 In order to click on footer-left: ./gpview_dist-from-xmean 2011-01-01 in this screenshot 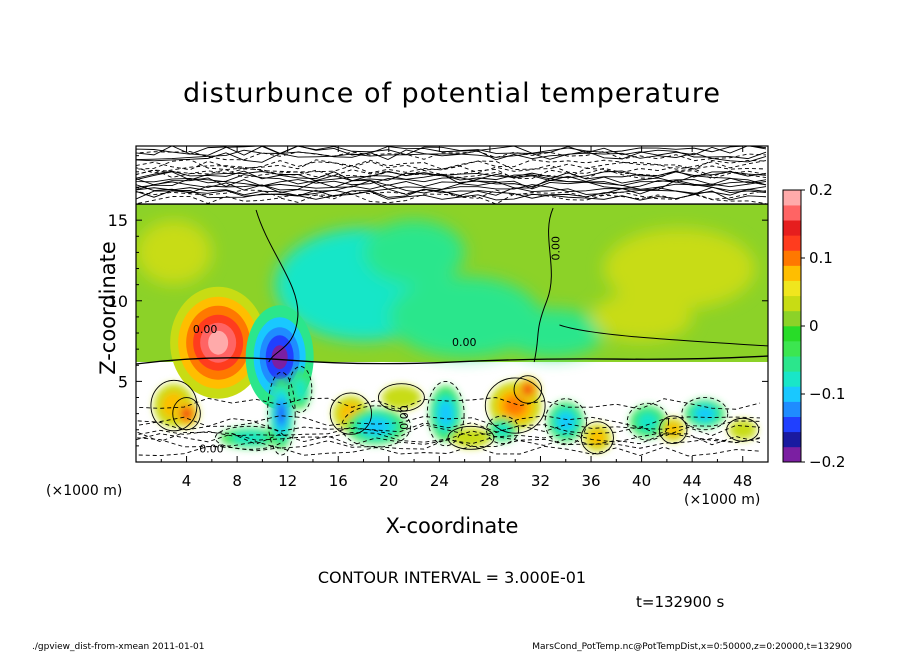, I will do `click(118, 647)`.